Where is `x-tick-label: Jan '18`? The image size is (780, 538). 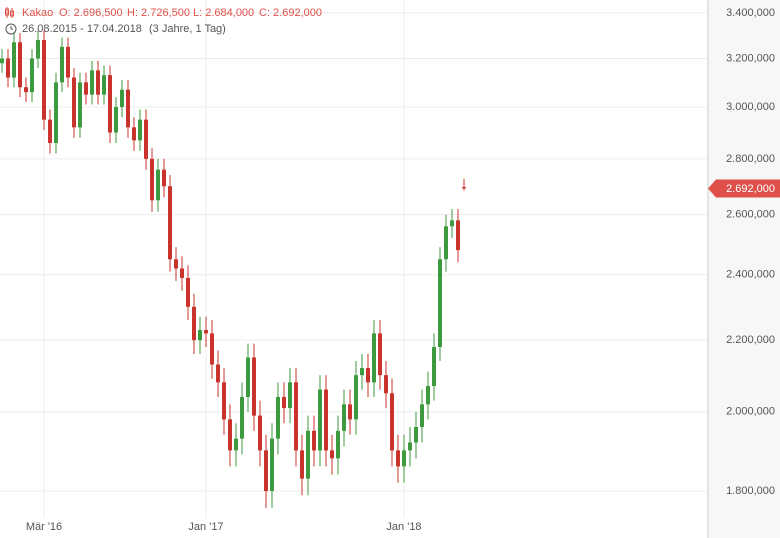
x-tick-label: Jan '18 is located at coordinates (403, 527).